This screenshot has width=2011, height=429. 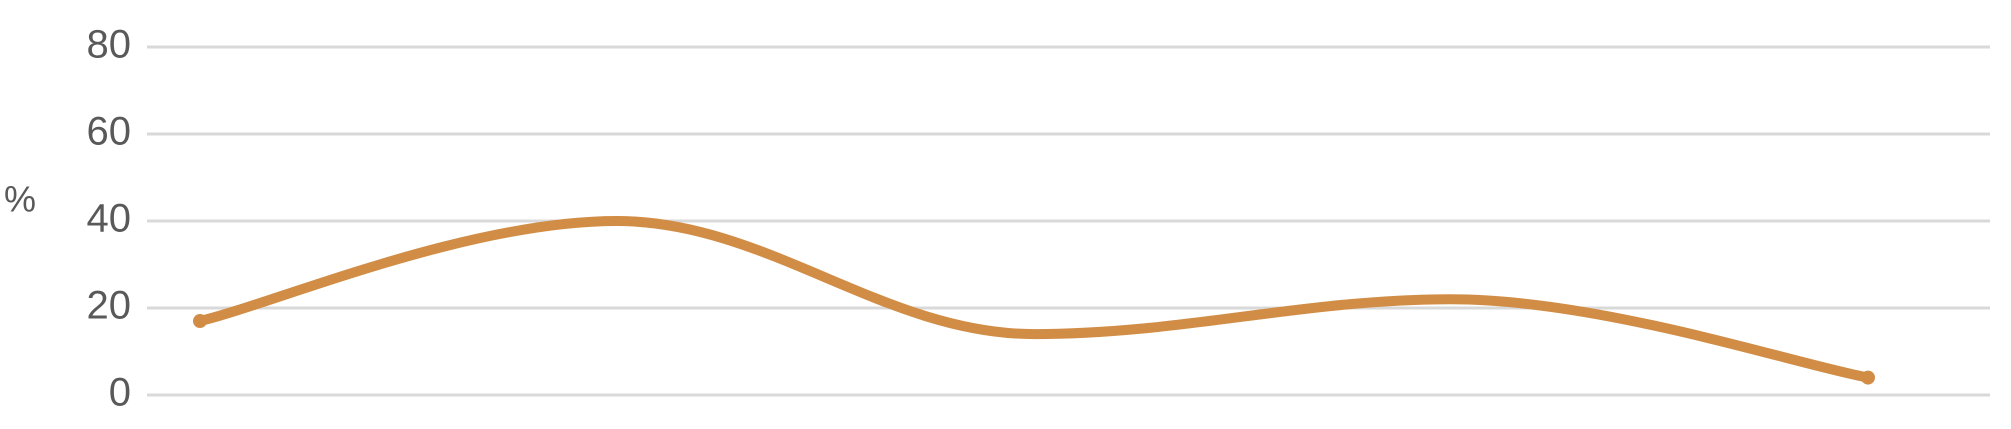 What do you see at coordinates (120, 393) in the screenshot?
I see `y-tick-label: 0` at bounding box center [120, 393].